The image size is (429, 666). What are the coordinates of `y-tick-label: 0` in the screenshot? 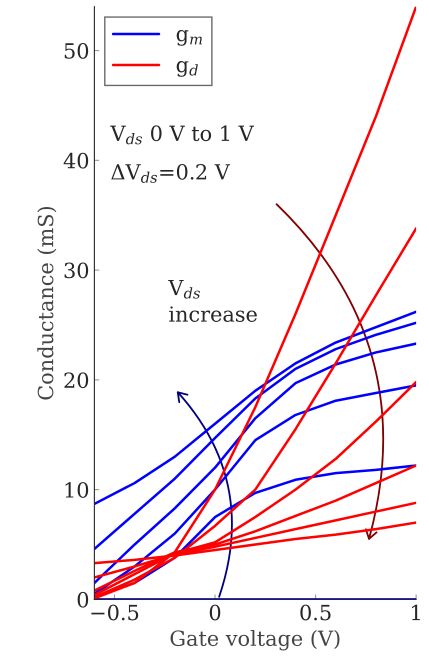 It's located at (83, 600).